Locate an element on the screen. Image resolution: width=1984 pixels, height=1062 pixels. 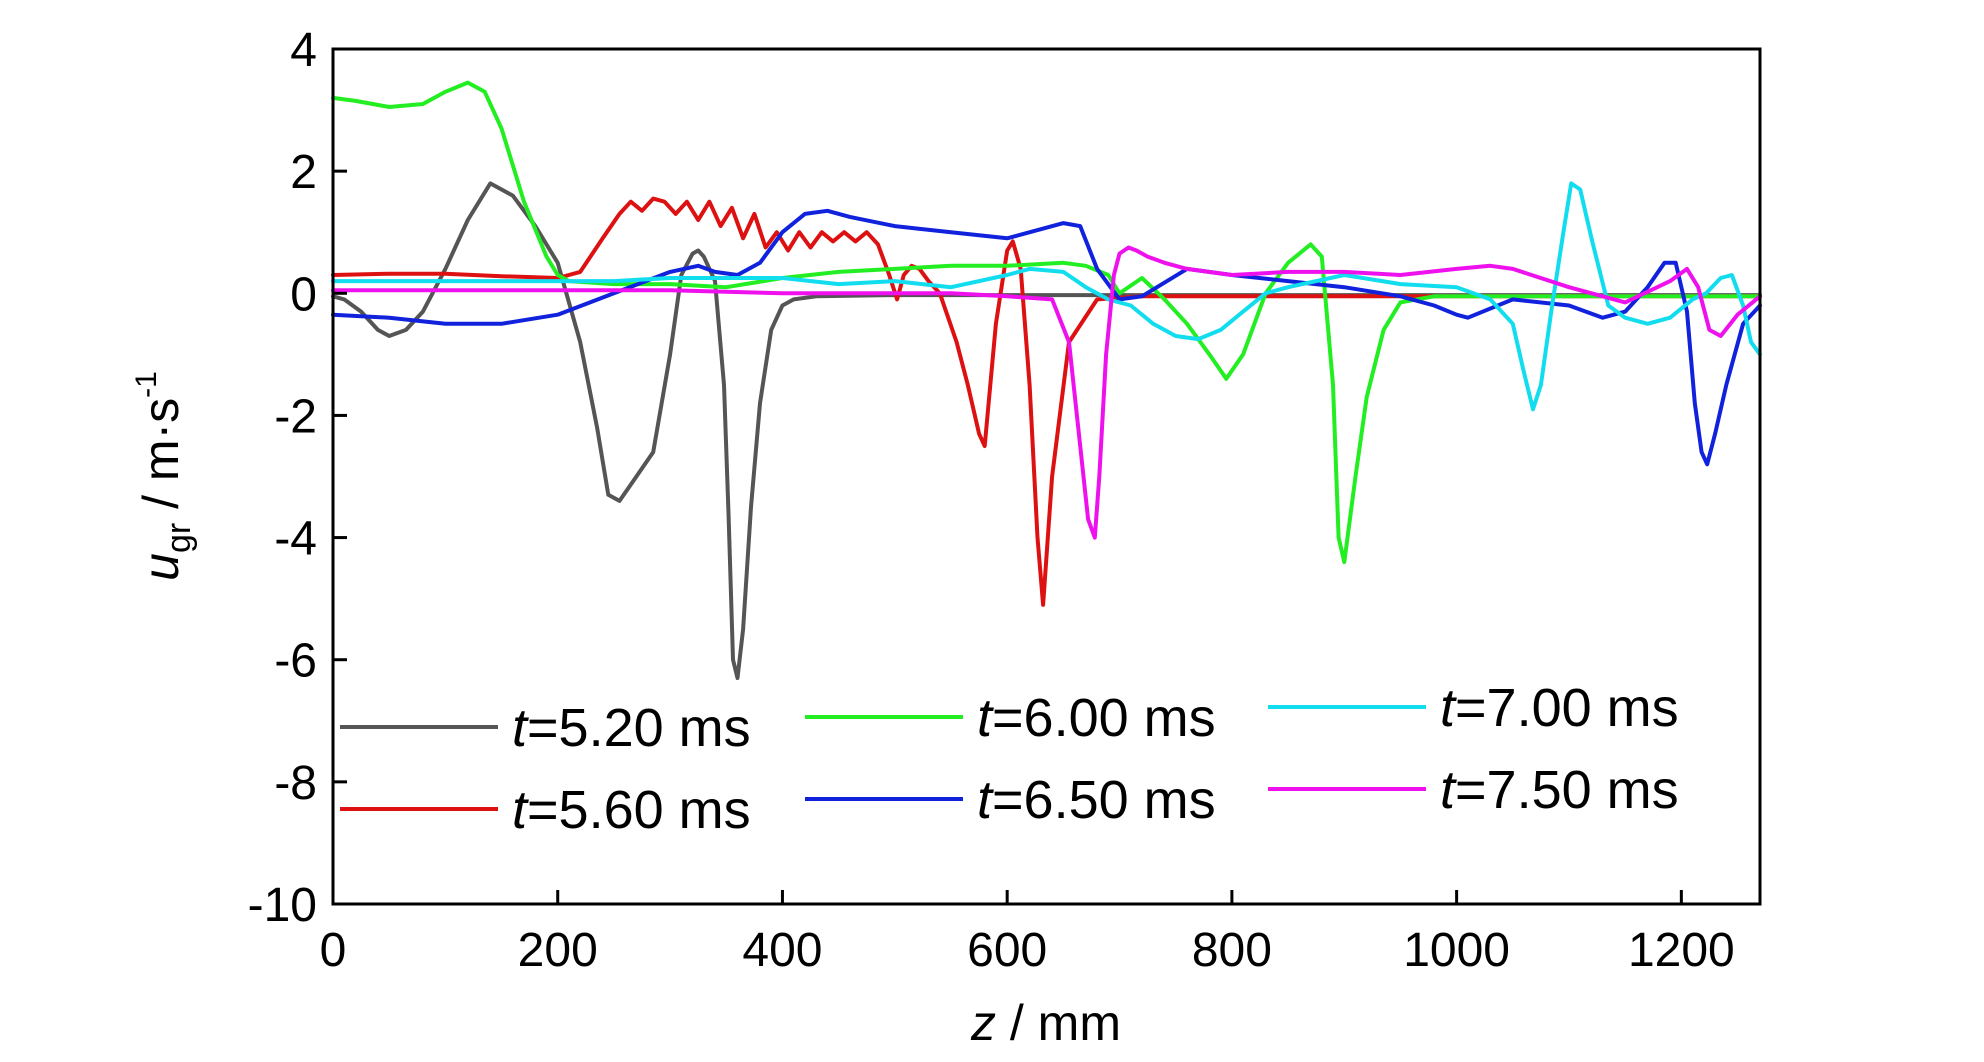
x-tick-label: 0 is located at coordinates (333, 950).